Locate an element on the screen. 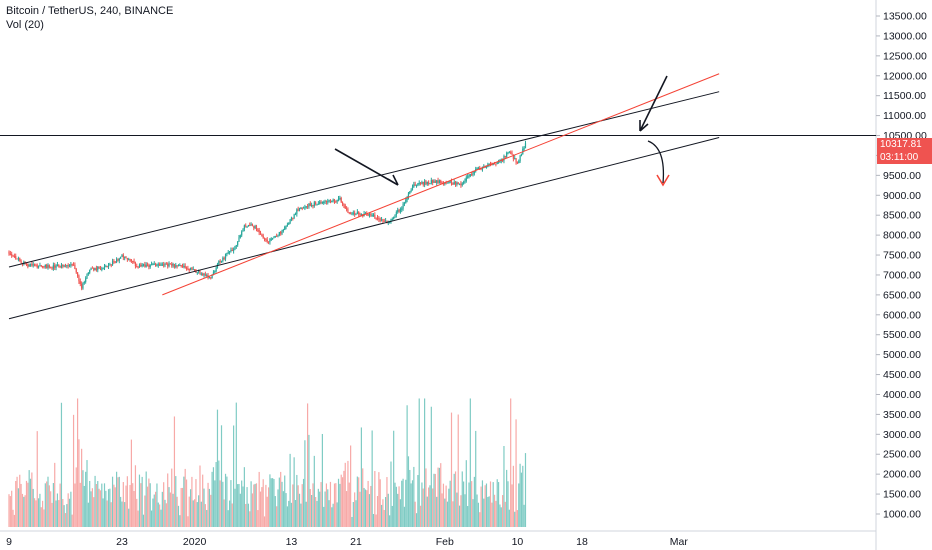 This screenshot has height=550, width=932. y-tick-label: 7500.00 is located at coordinates (902, 256).